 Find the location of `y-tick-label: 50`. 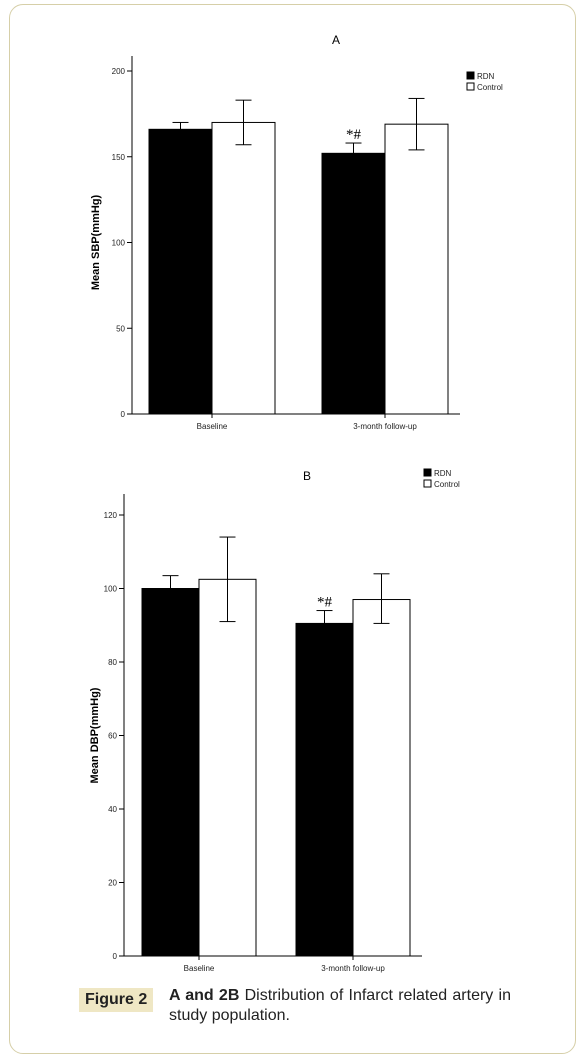

y-tick-label: 50 is located at coordinates (120, 328).